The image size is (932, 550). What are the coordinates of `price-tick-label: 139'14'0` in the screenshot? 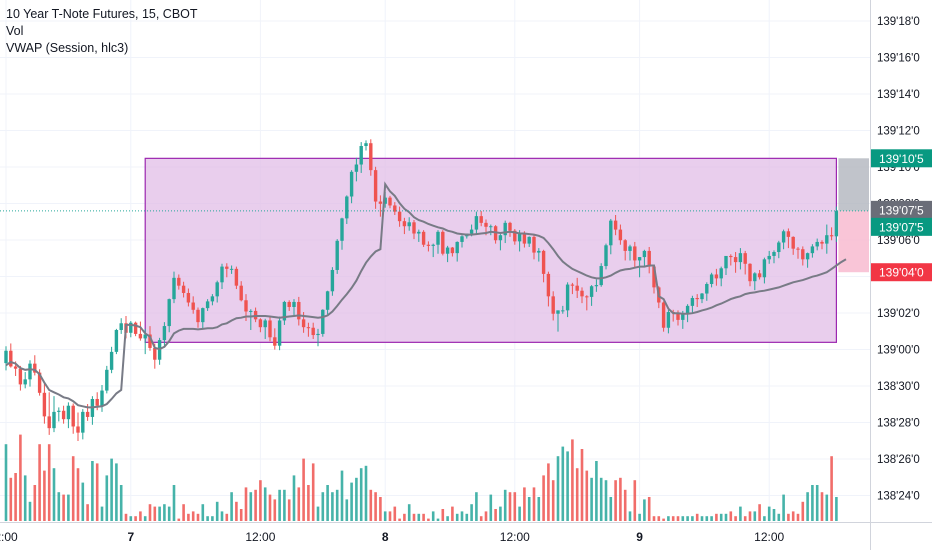 It's located at (898, 95).